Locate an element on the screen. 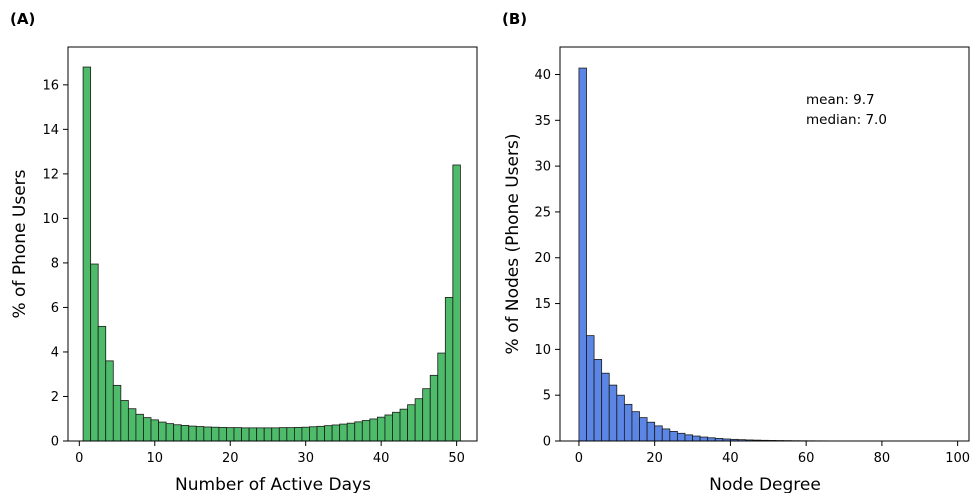 The height and width of the screenshot is (497, 973). x-axis-title-b: Node Degree is located at coordinates (765, 484).